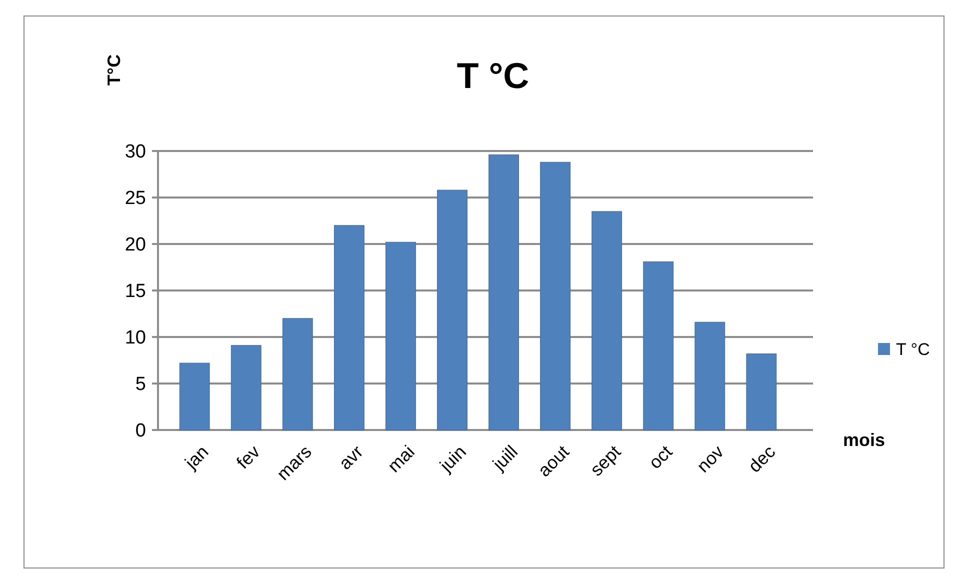  What do you see at coordinates (196, 458) in the screenshot?
I see `x-tick-label: jan` at bounding box center [196, 458].